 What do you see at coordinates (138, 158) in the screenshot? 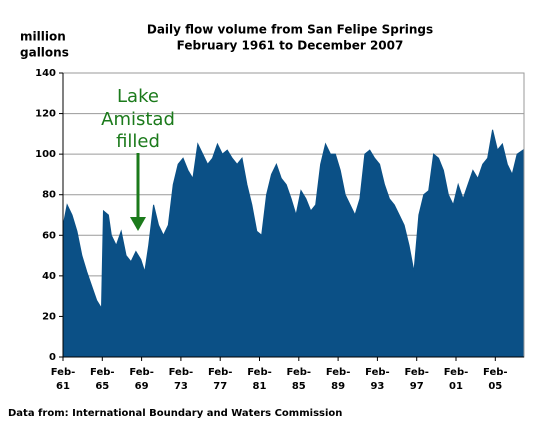
I see `annotation: Lake Amistad filled` at bounding box center [138, 158].